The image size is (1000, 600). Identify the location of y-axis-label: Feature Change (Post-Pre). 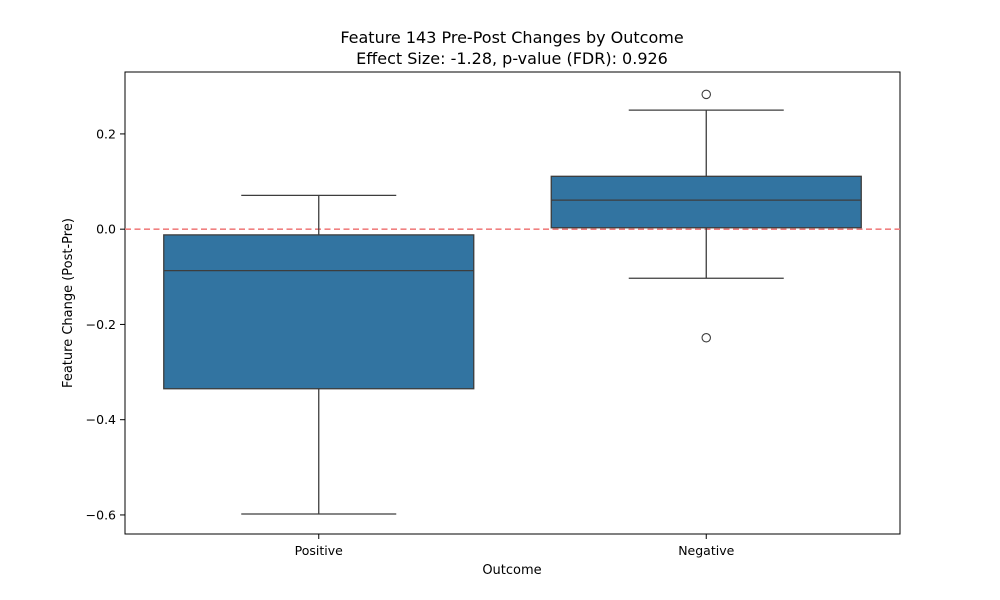
(68, 303).